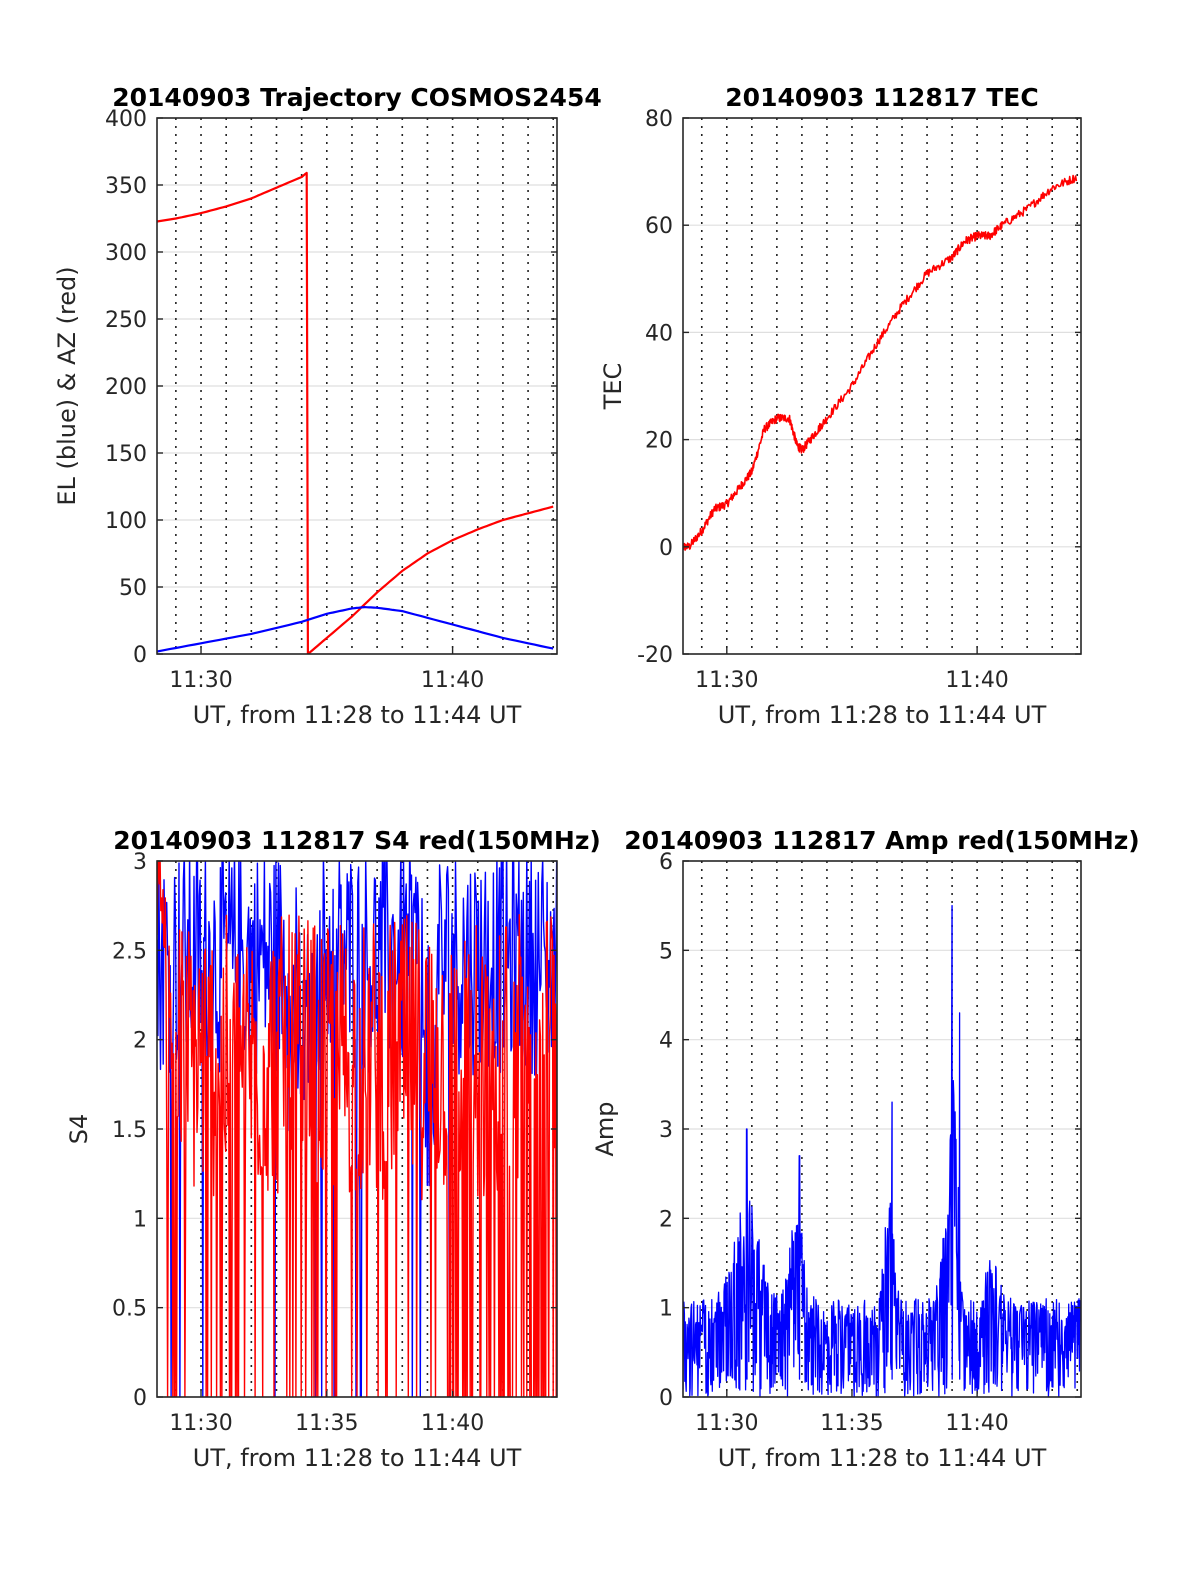 The width and height of the screenshot is (1200, 1575). What do you see at coordinates (129, 951) in the screenshot?
I see `y-tick-label: 2.5` at bounding box center [129, 951].